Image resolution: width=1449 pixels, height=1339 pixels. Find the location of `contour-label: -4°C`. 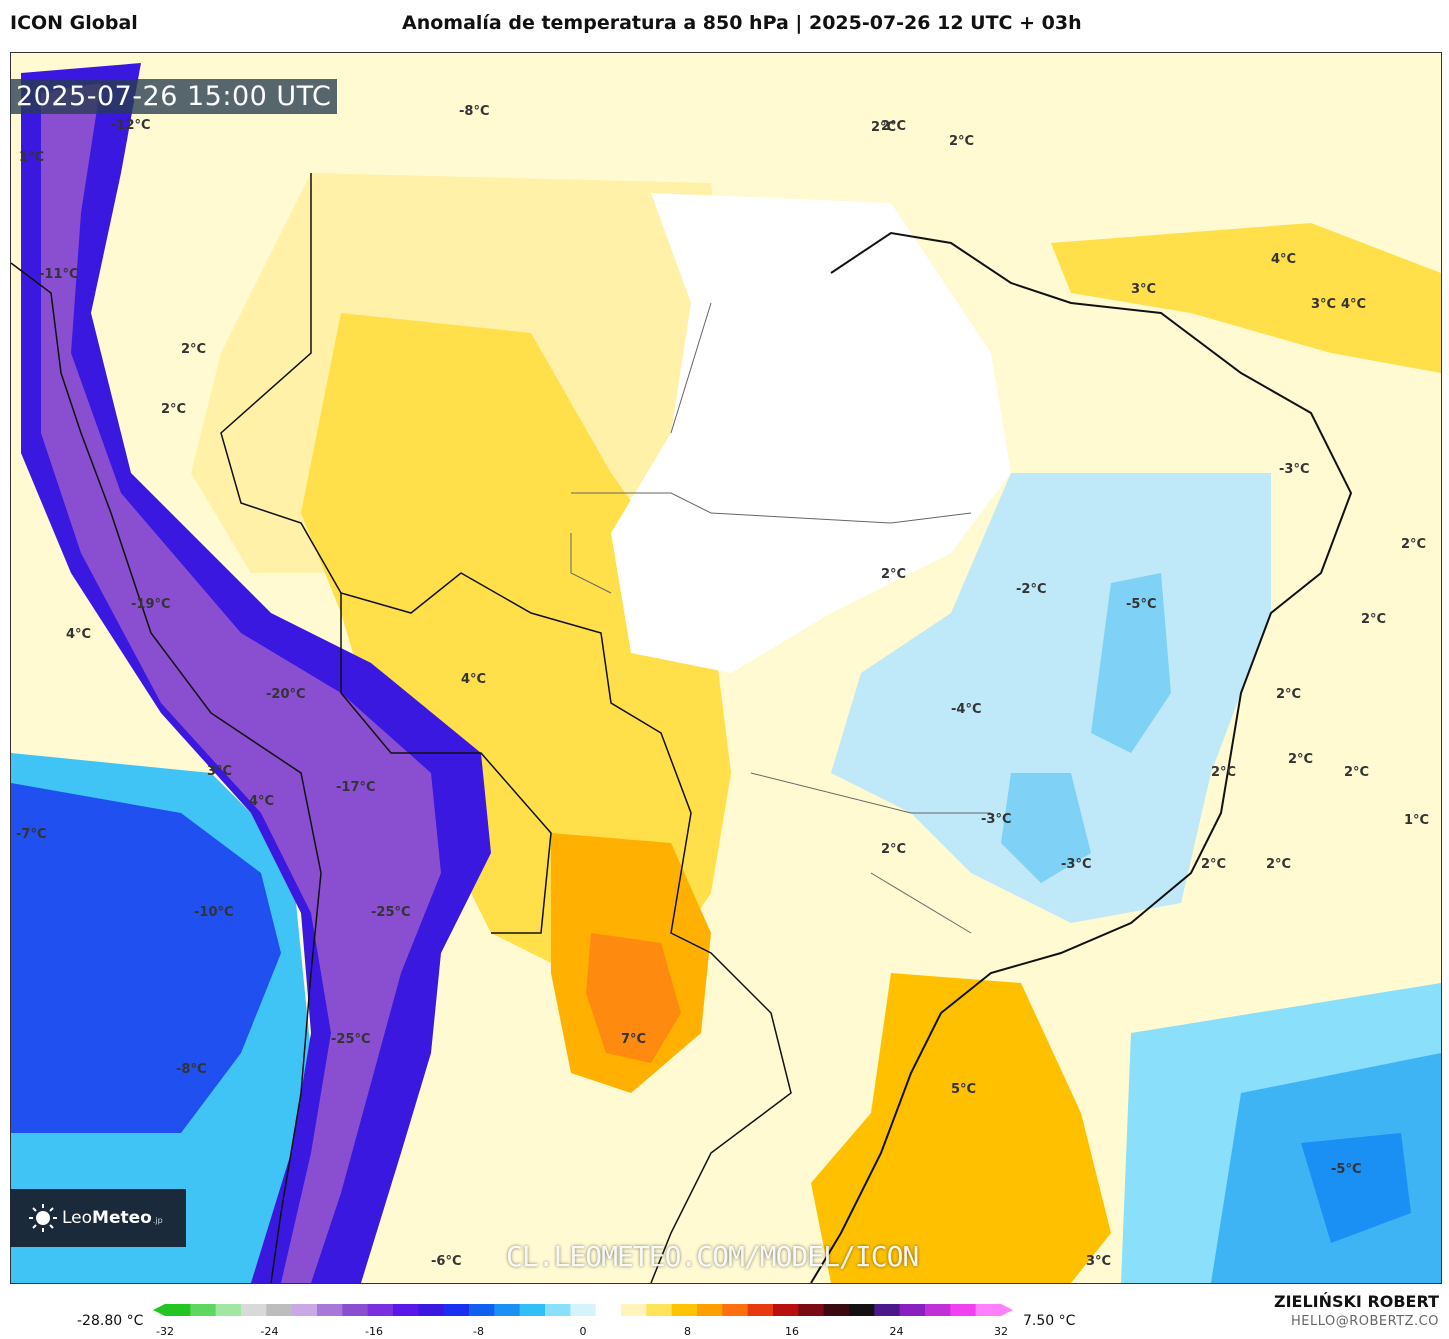

contour-label: -4°C is located at coordinates (966, 709).